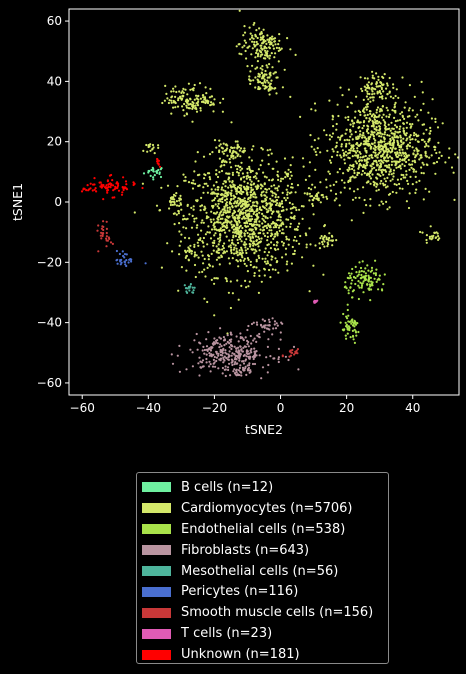  What do you see at coordinates (148, 408) in the screenshot?
I see `x-tick-label: −40` at bounding box center [148, 408].